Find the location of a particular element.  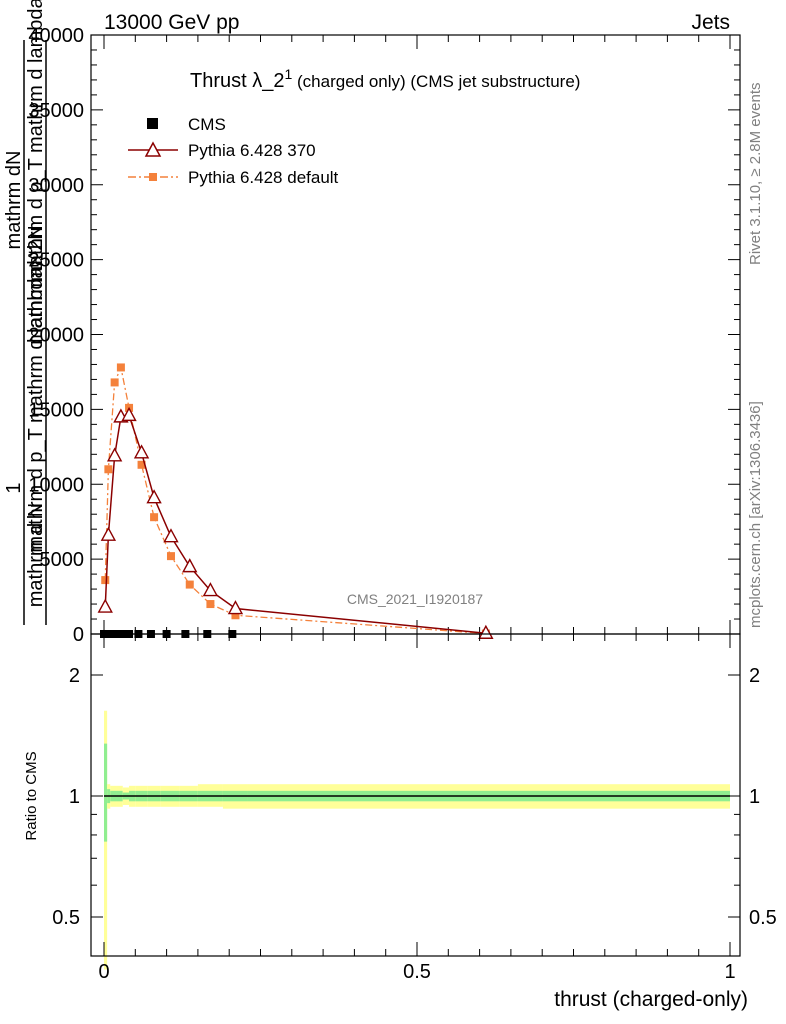

legend-marker-pythia-default is located at coordinates (153, 177).